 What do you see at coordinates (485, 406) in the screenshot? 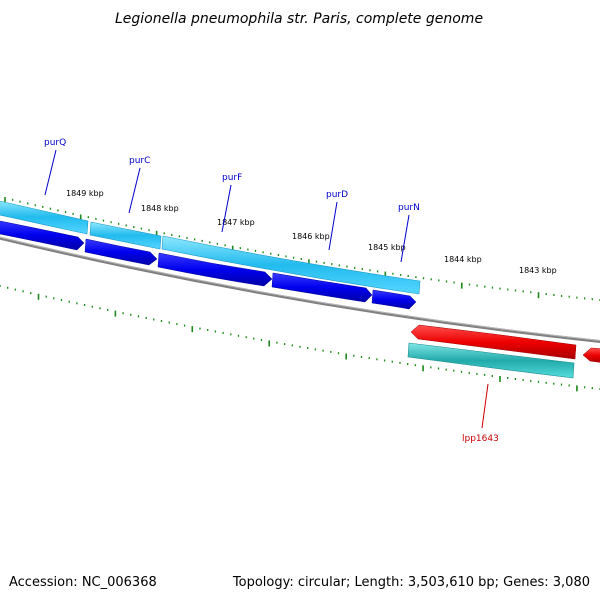
I see `leader-lpp1643` at bounding box center [485, 406].